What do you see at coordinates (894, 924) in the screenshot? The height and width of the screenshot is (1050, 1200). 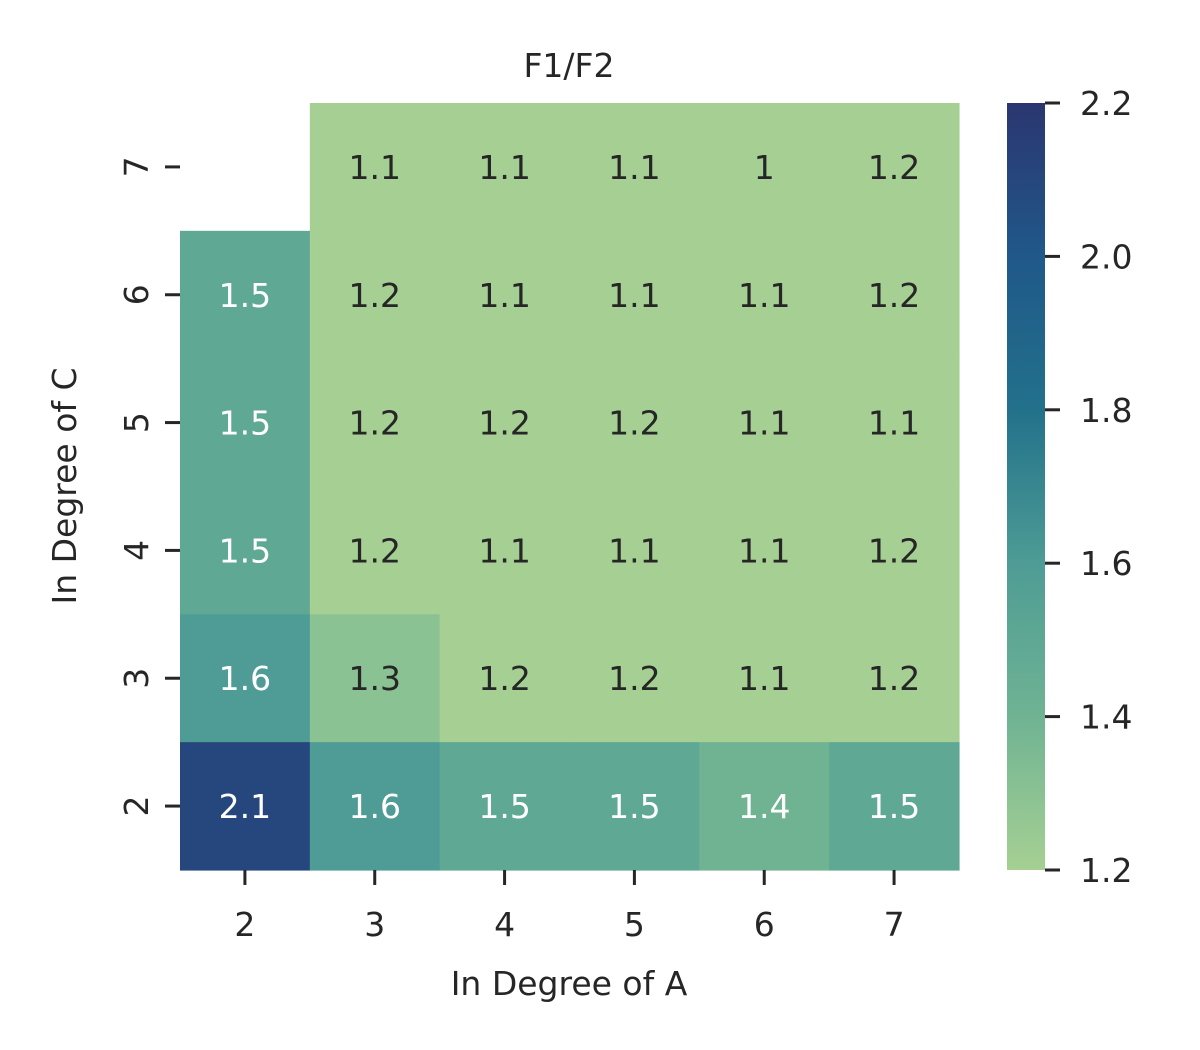 I see `x-tick-label: 7` at bounding box center [894, 924].